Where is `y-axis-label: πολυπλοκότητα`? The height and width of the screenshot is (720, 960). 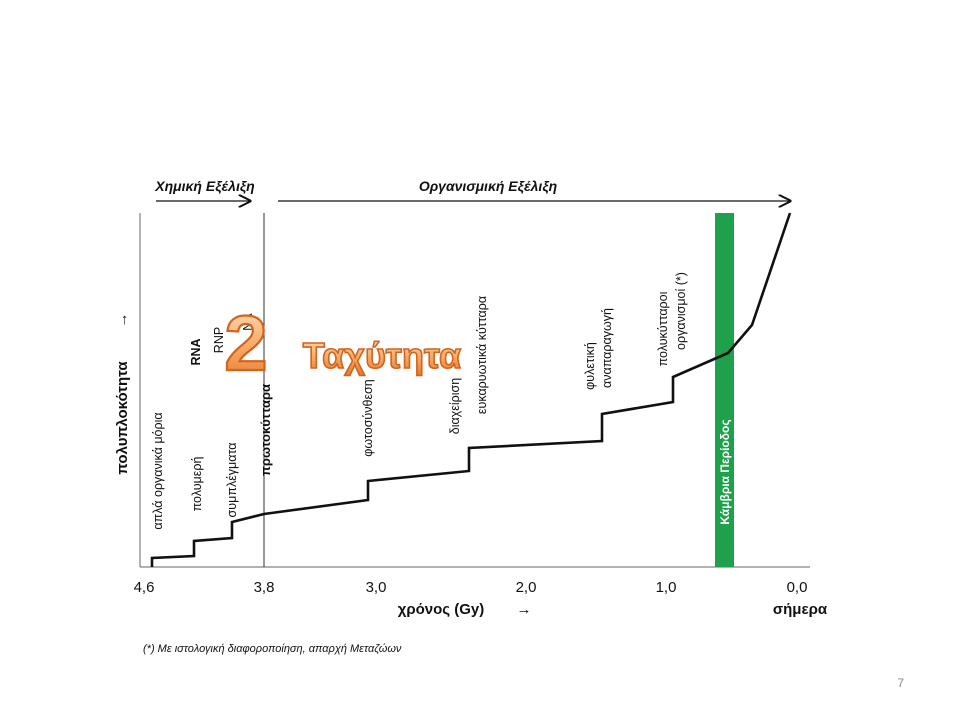 y-axis-label: πολυπλοκότητα is located at coordinates (122, 418).